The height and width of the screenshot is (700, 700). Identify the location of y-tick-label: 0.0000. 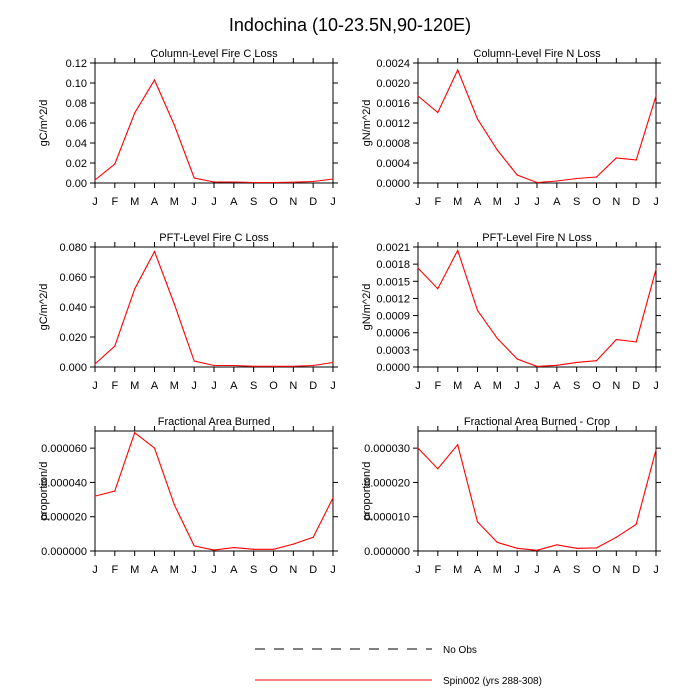
(393, 184).